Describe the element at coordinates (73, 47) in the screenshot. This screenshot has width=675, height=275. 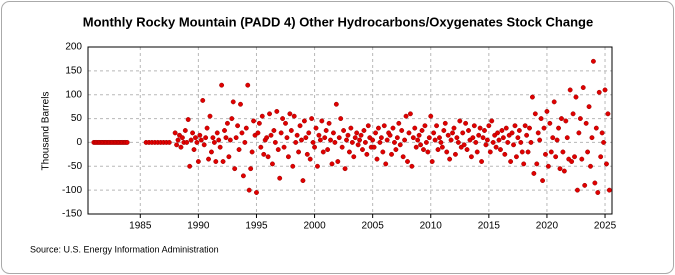
I see `y-tick-label: 200` at that location.